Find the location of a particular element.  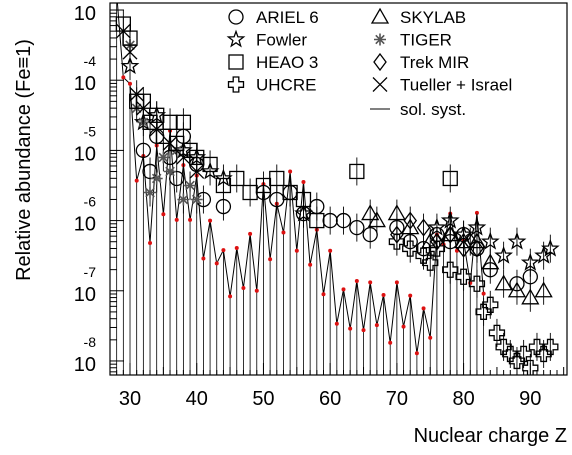

legend-item: Fowler is located at coordinates (266, 39).